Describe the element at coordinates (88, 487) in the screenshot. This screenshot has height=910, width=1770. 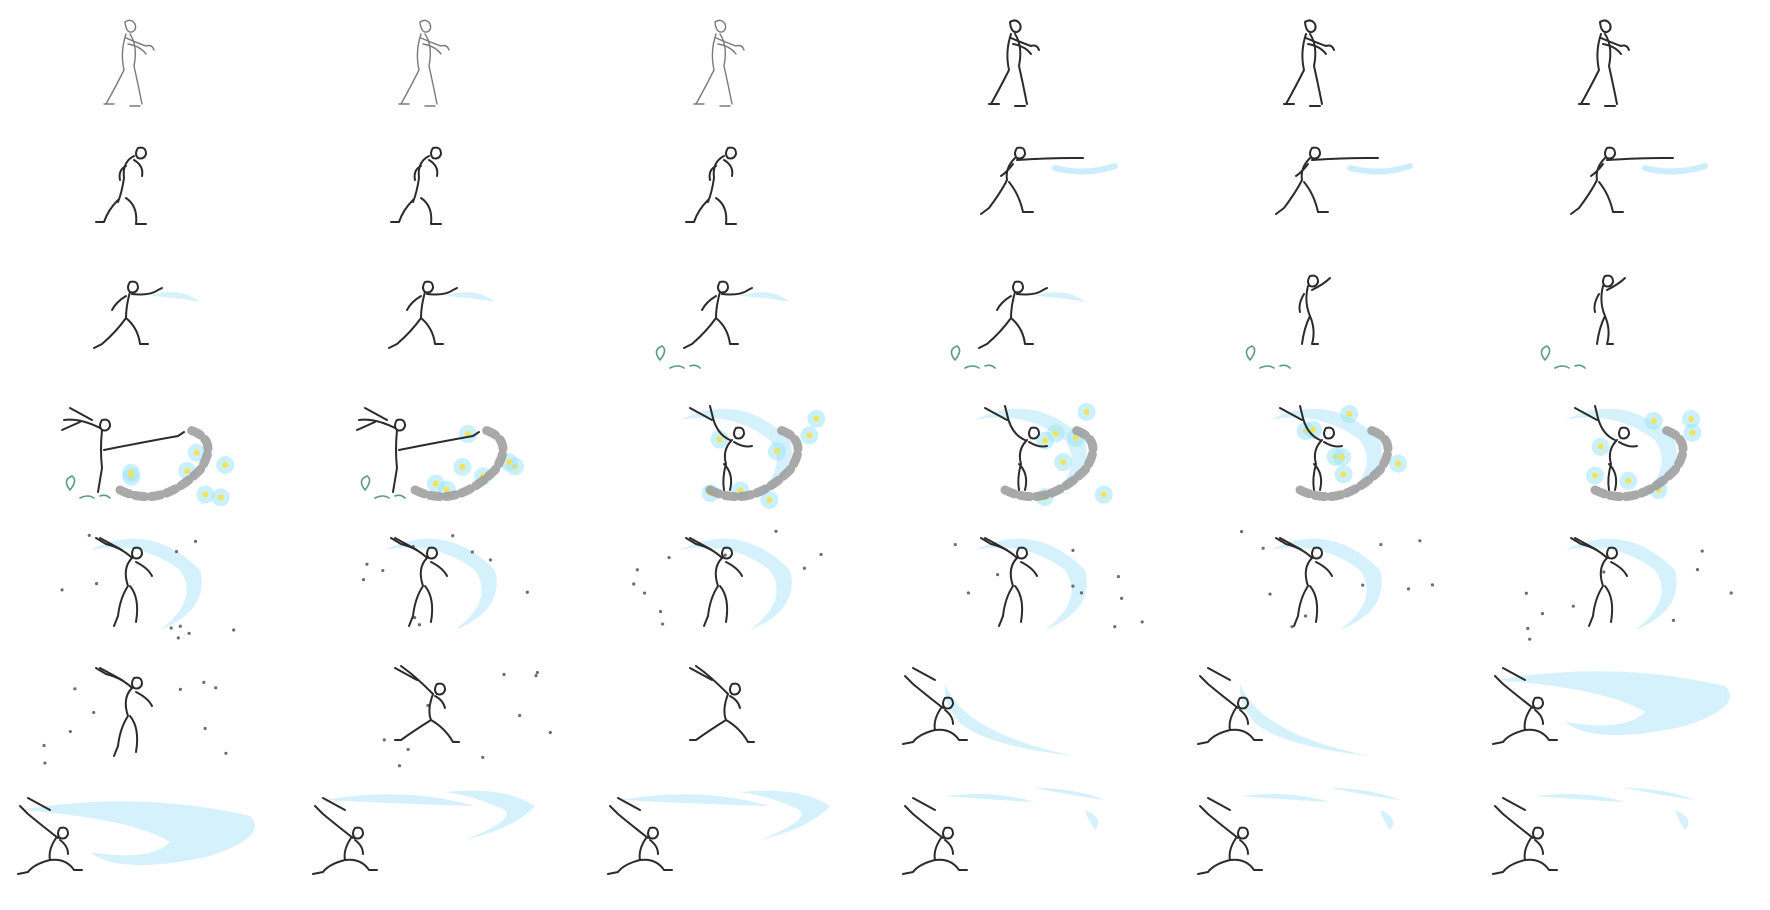
I see `debris-trail` at that location.